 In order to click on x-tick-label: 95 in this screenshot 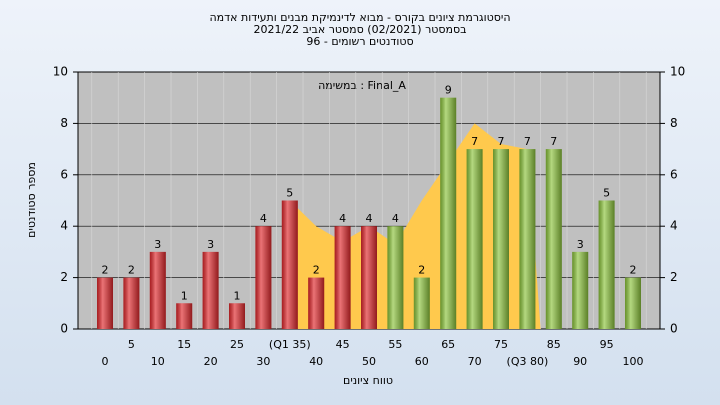, I will do `click(607, 344)`.